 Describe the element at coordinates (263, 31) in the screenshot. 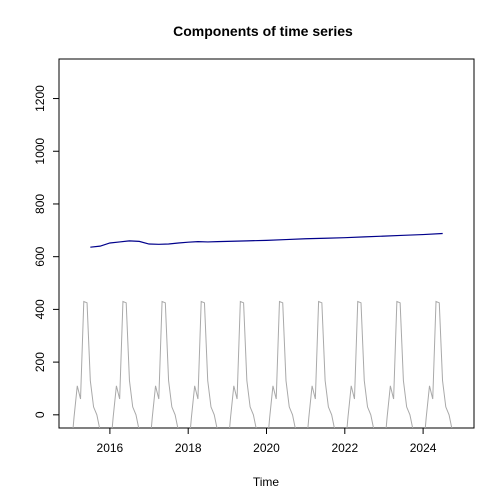

I see `chart-title: Components of time series` at that location.